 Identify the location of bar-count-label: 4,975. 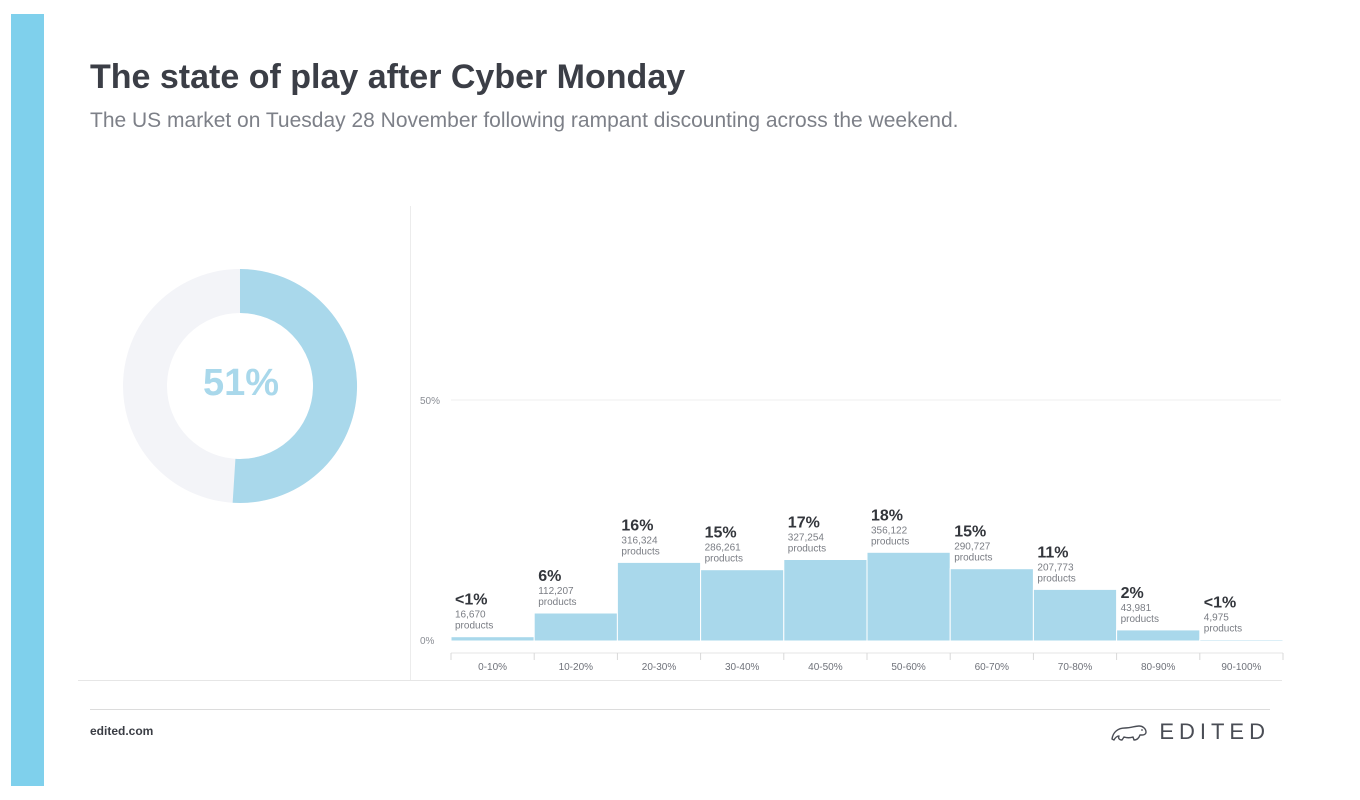
(1216, 618).